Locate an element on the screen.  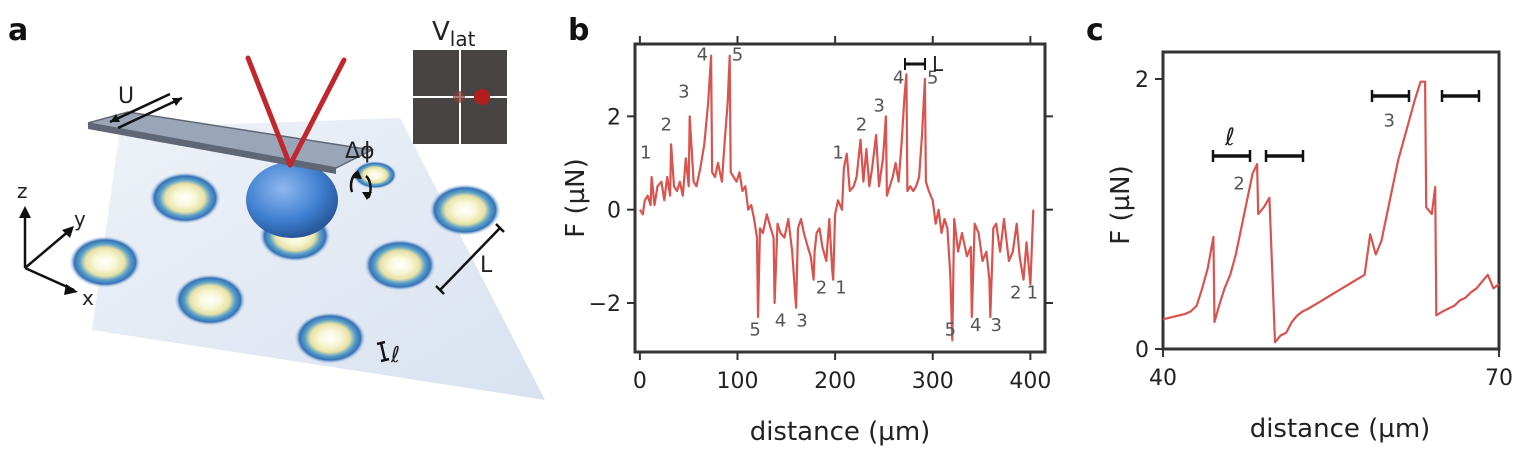
x-tick-label: 0 is located at coordinates (640, 381).